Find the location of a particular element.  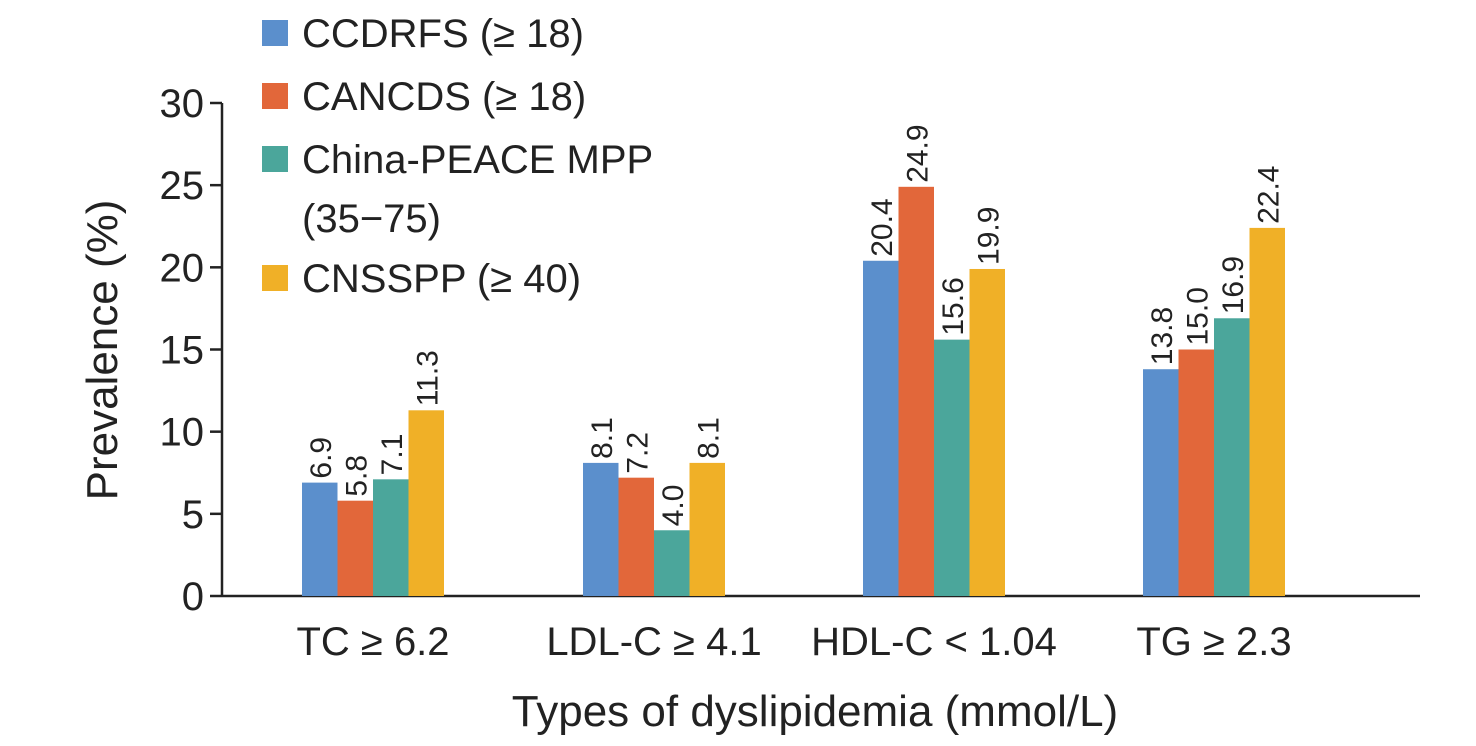

data-label: 7.1 is located at coordinates (392, 455).